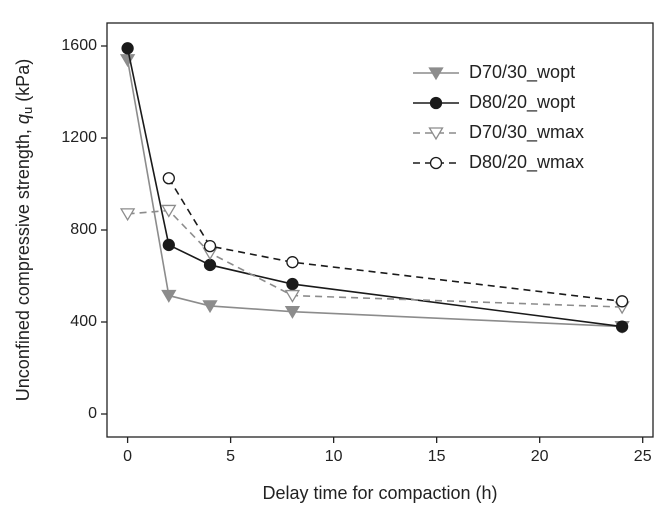 Image resolution: width=657 pixels, height=510 pixels. Describe the element at coordinates (23, 83) in the screenshot. I see `y-label-unit: (kPa)` at that location.